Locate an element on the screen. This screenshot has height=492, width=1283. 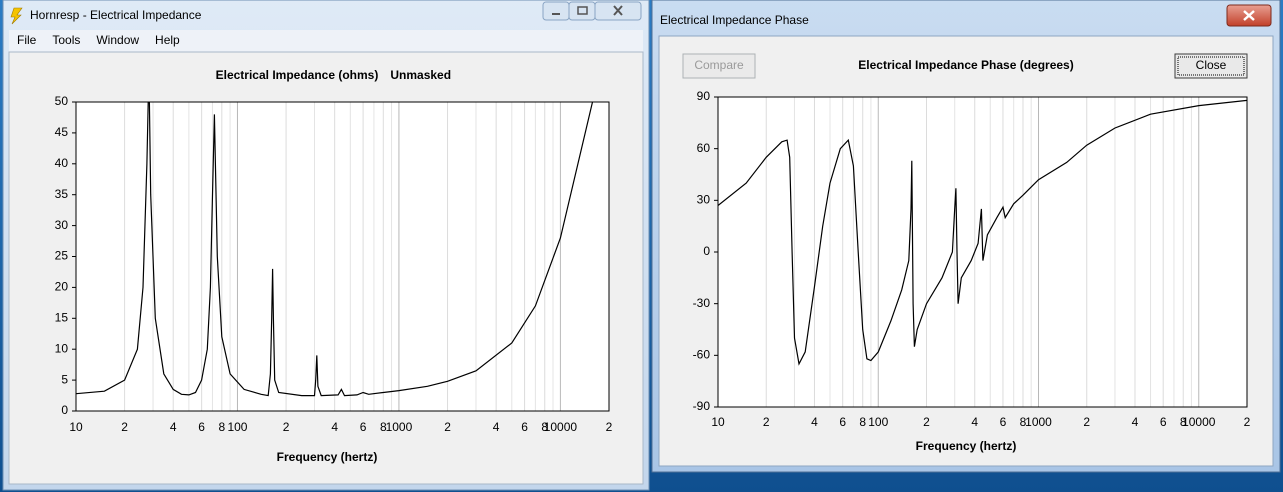
y-tick-label: 10 is located at coordinates (62, 348).